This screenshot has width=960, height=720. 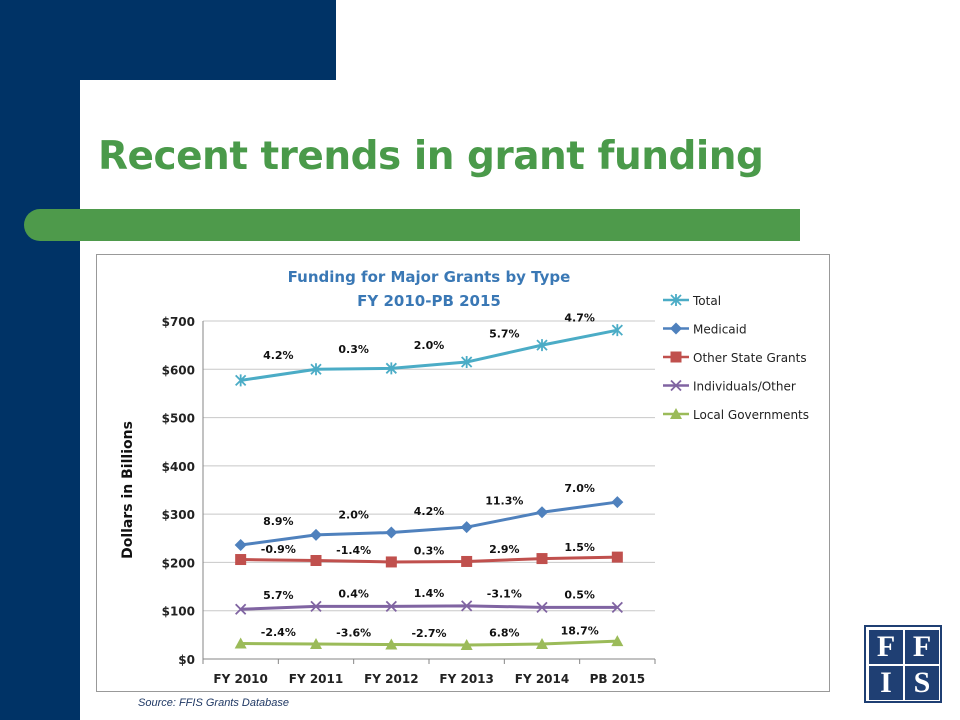 What do you see at coordinates (429, 301) in the screenshot?
I see `chart-subtitle: FY 2010-PB 2015` at bounding box center [429, 301].